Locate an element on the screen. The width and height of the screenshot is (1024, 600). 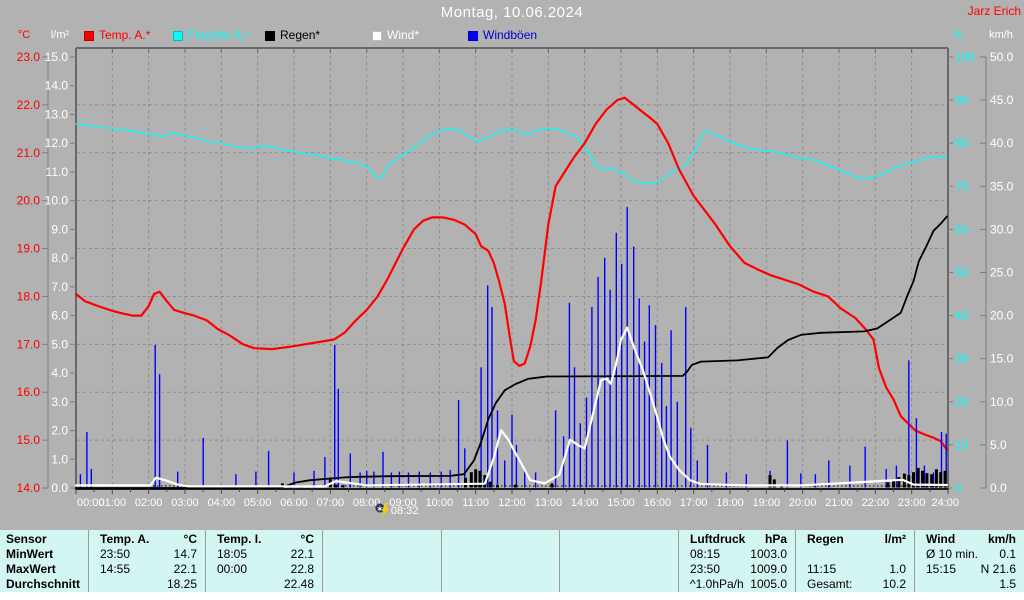
temp-axis-tick-label: 15.0 is located at coordinates (29, 440).